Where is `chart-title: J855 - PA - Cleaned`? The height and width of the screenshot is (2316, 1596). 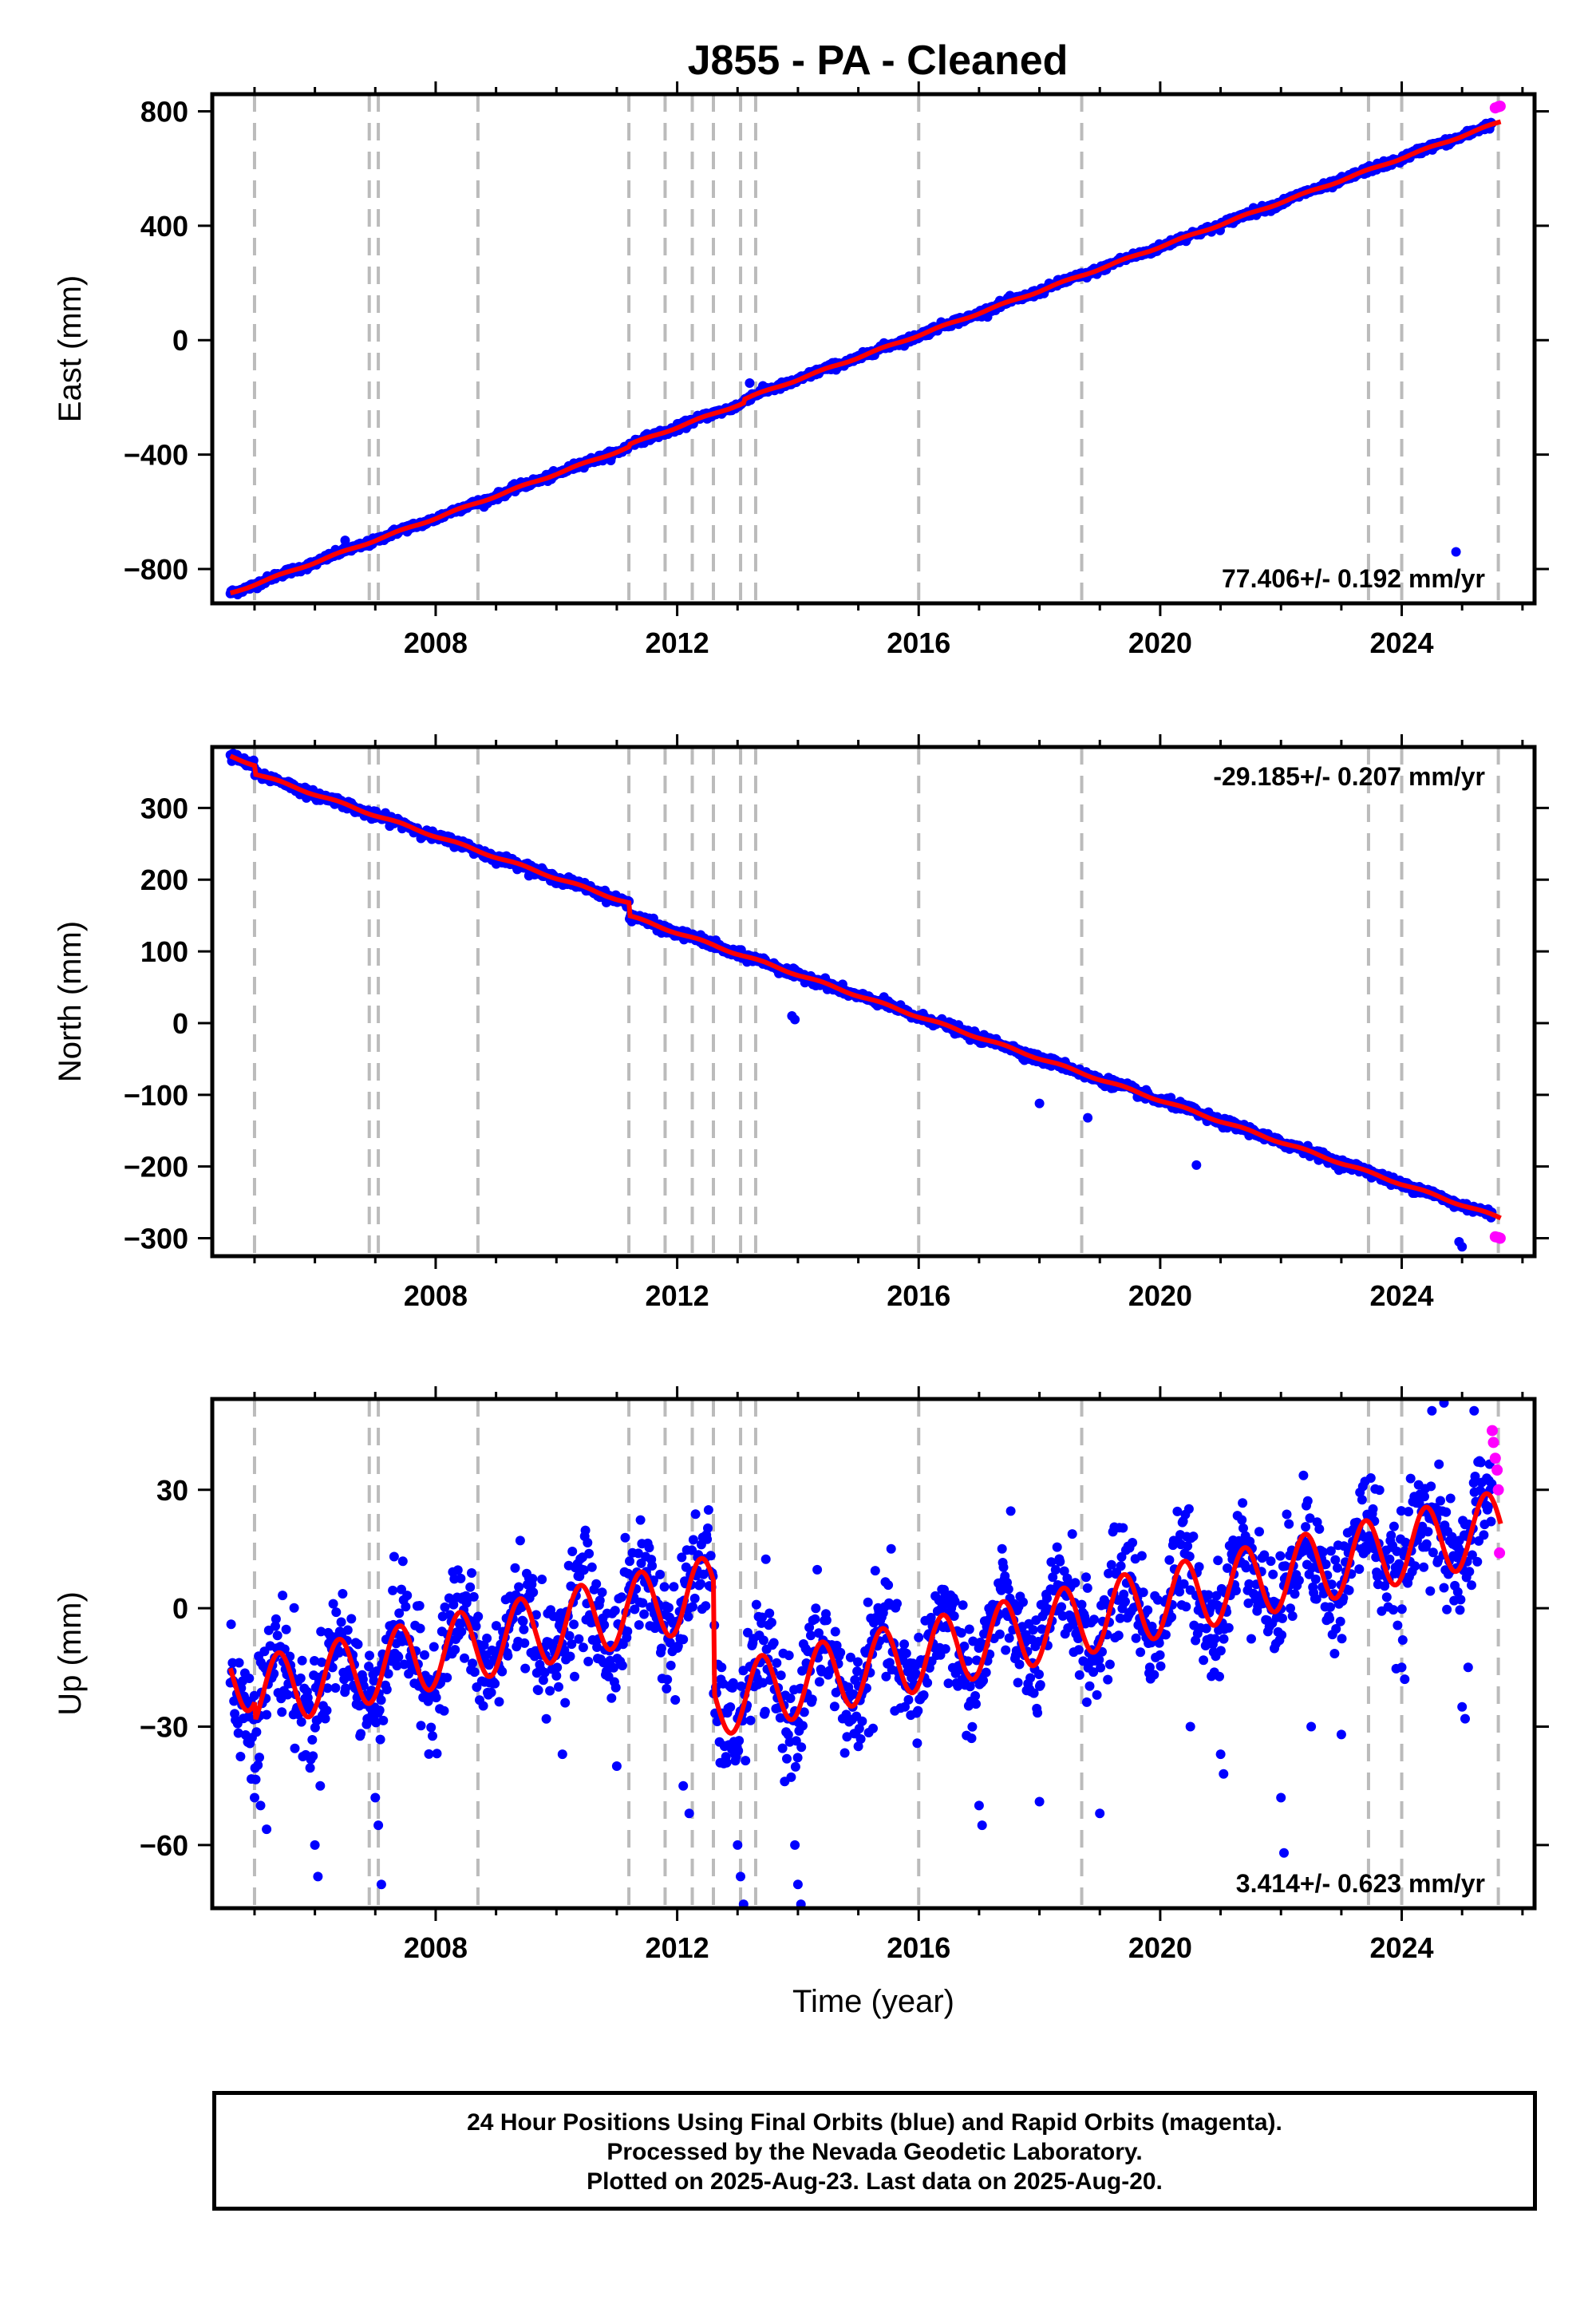 chart-title: J855 - PA - Cleaned is located at coordinates (878, 61).